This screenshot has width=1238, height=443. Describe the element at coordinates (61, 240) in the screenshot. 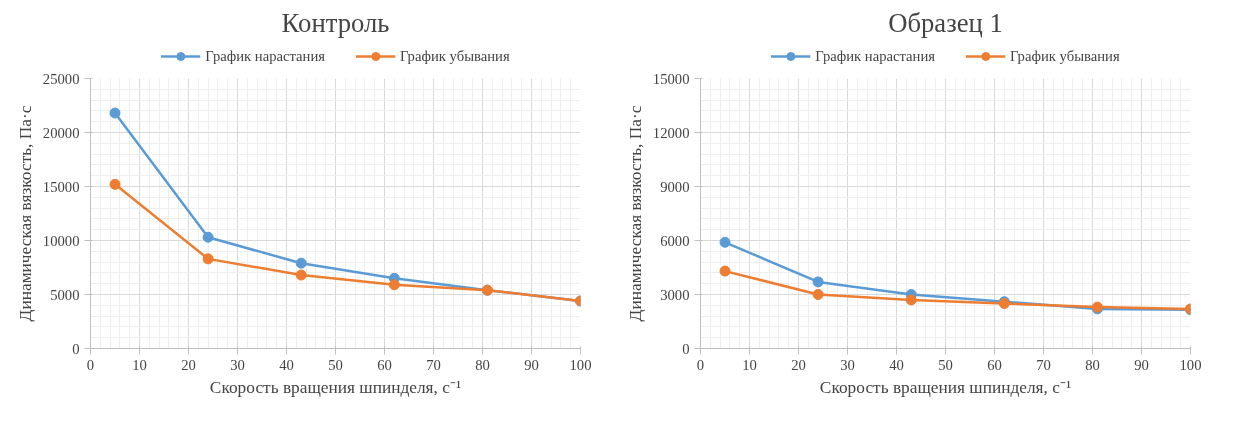

I see `y-tick-label: 10000` at that location.